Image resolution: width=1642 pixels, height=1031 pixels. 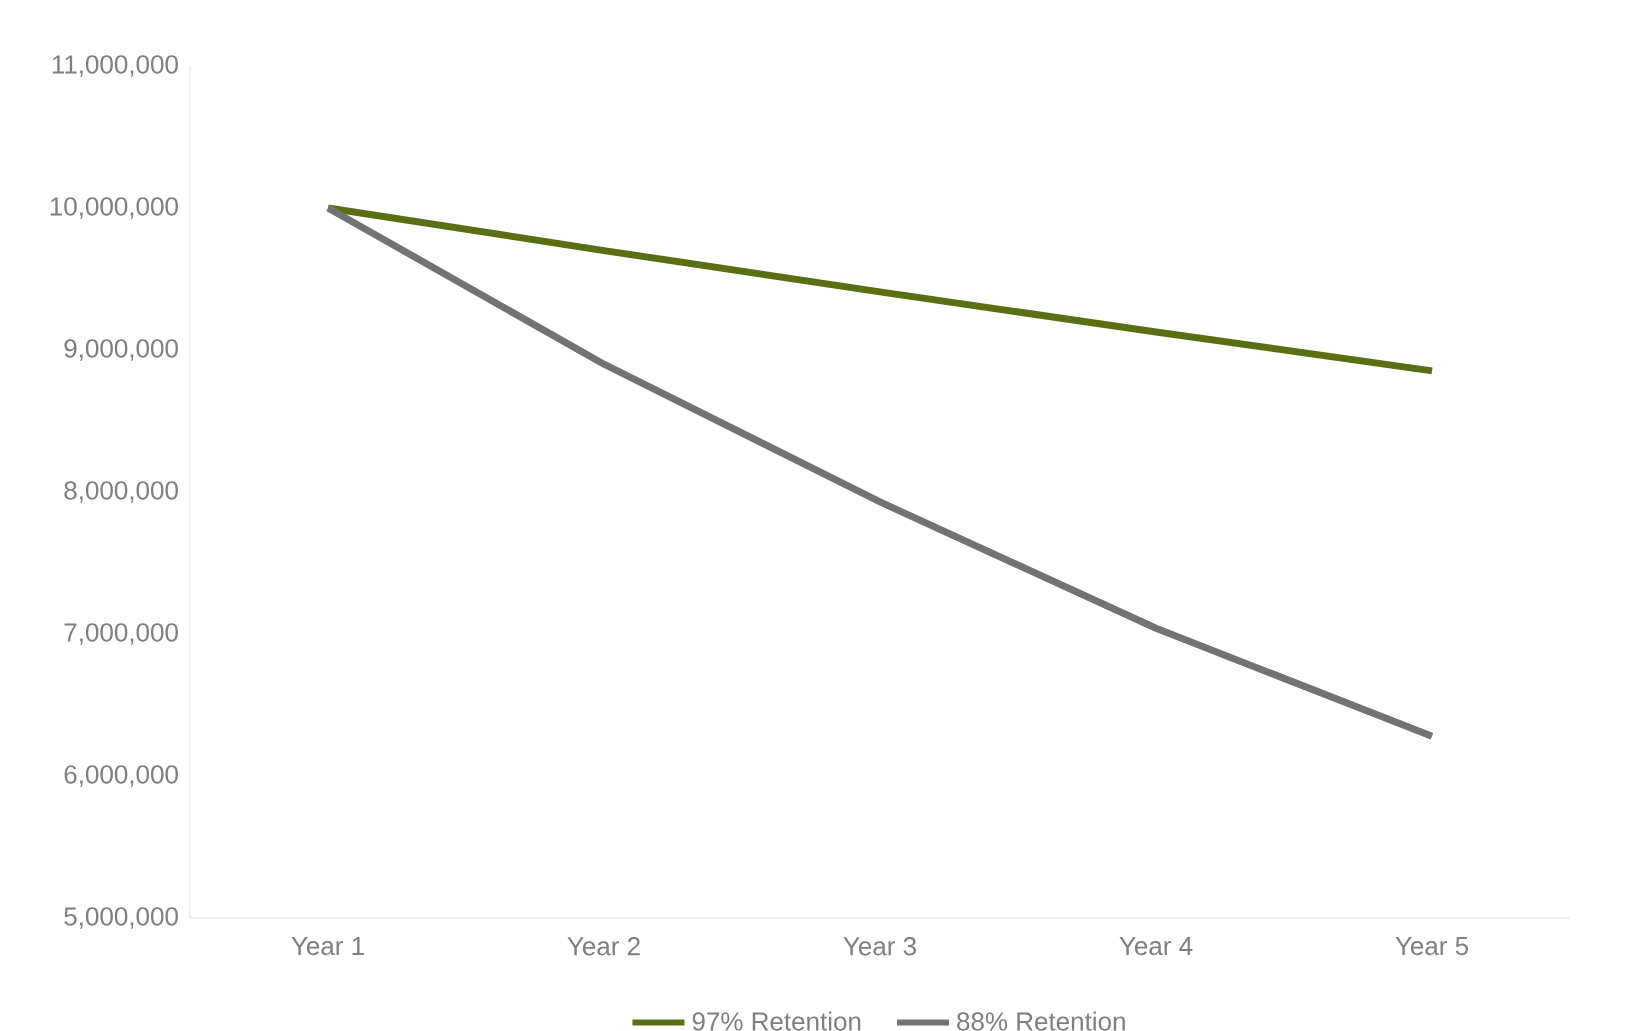 I want to click on y-tick-label: 7,000,000, so click(x=121, y=634).